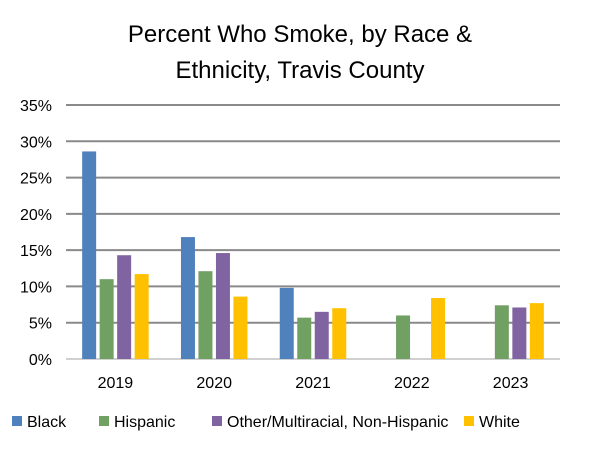 This screenshot has width=600, height=455. What do you see at coordinates (222, 306) in the screenshot?
I see `bar-other-multiracial-non-hispanic-2020` at bounding box center [222, 306].